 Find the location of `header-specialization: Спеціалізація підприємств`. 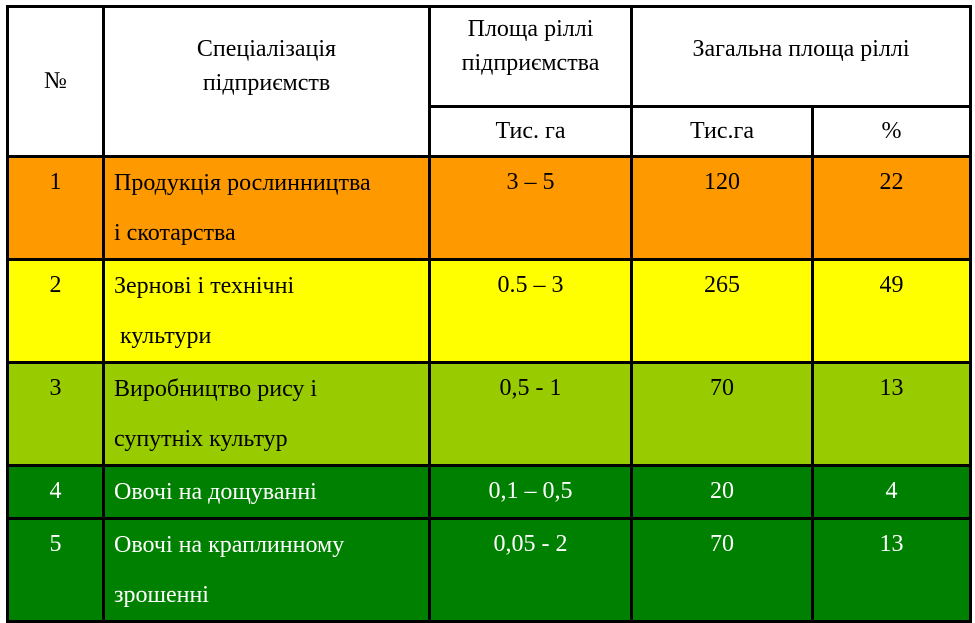

header-specialization: Спеціалізація підприємств is located at coordinates (266, 81).